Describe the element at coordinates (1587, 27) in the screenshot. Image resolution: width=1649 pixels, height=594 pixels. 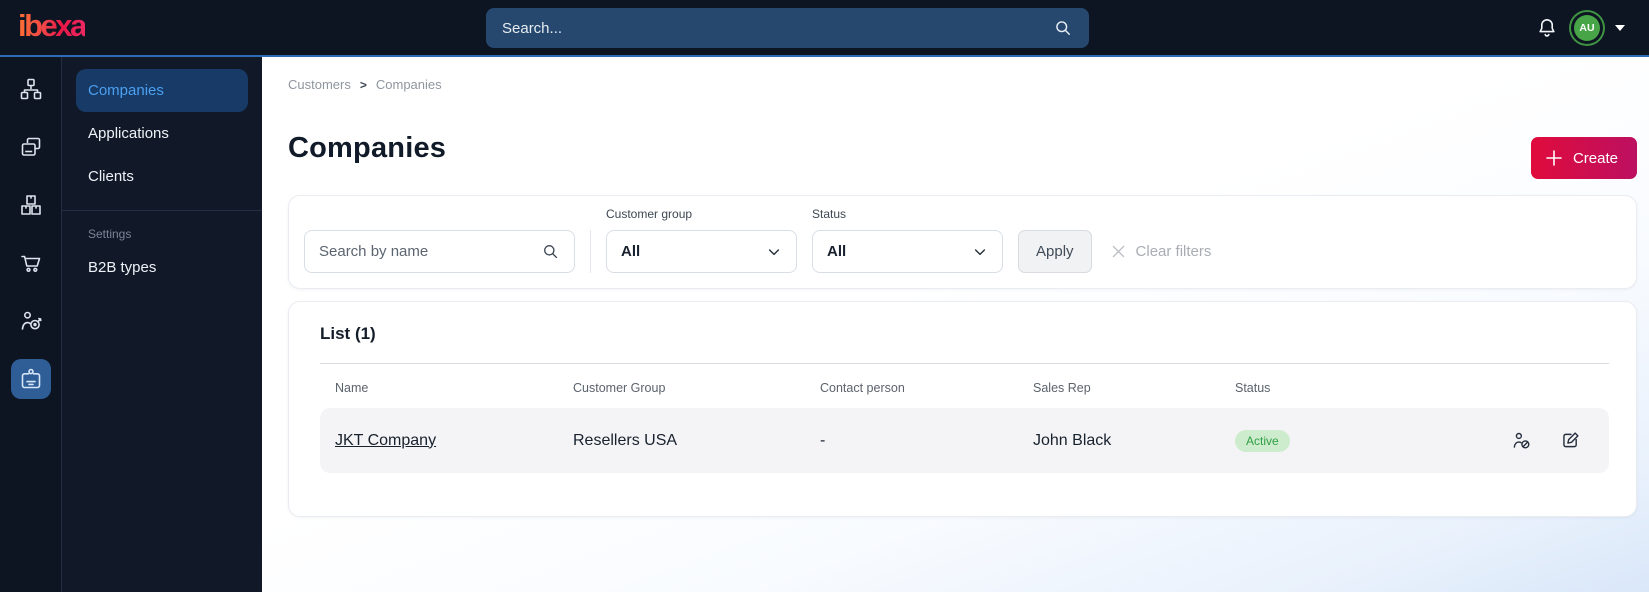
I see `user-avatar: AU` at that location.